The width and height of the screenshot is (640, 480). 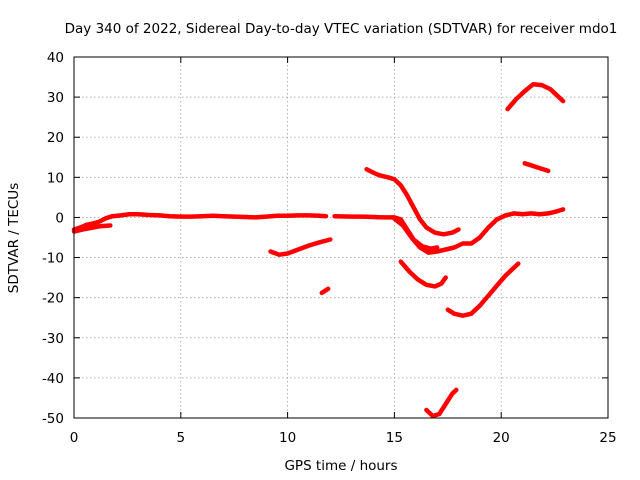 What do you see at coordinates (55, 98) in the screenshot?
I see `y-tick-label: 30` at bounding box center [55, 98].